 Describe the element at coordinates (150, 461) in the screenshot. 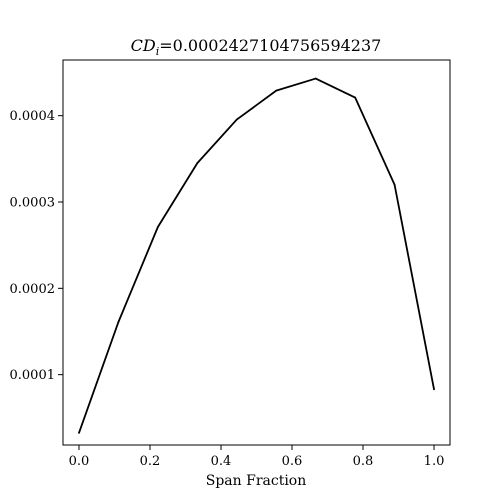

I see `x-tick-label: 0.2` at that location.